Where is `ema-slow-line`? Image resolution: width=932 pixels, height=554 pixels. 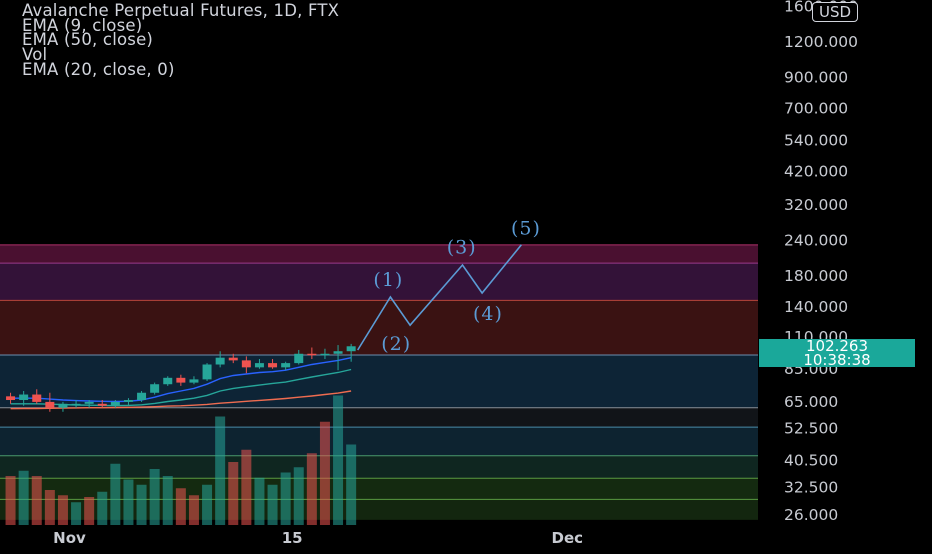
ema-slow-line is located at coordinates (181, 400).